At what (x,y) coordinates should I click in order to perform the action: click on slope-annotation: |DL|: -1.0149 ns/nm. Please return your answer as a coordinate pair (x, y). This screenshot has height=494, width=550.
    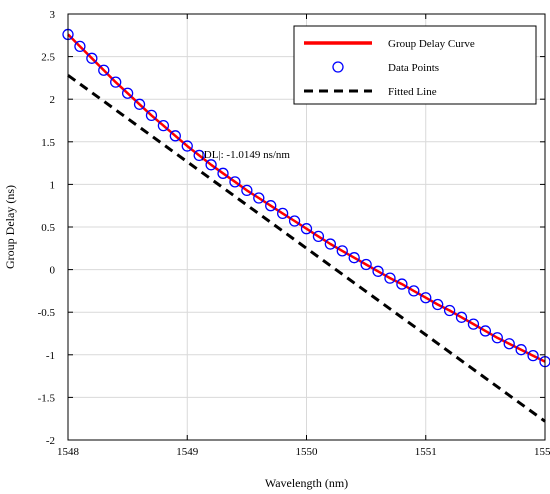
    Looking at the image, I should click on (246, 155).